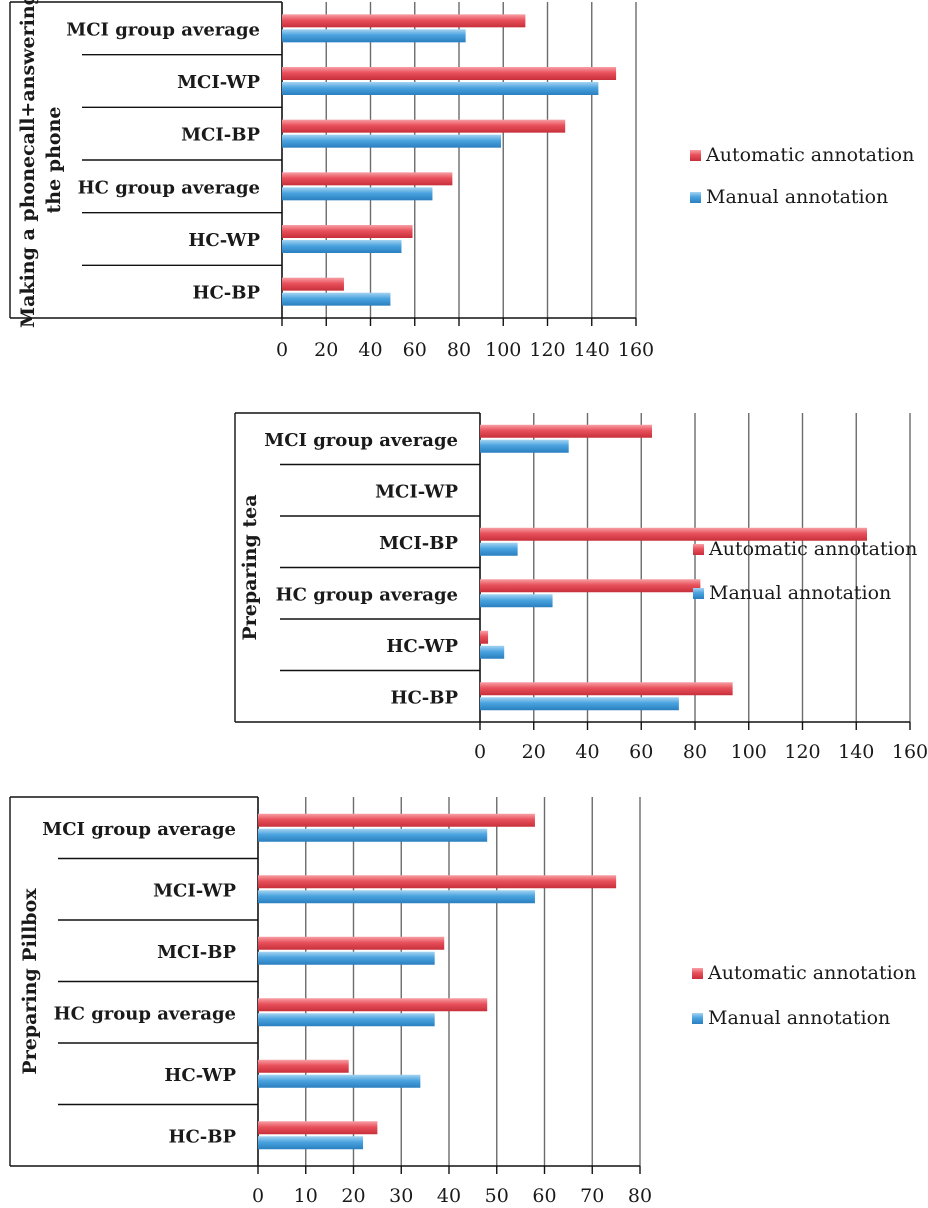 The height and width of the screenshot is (1208, 928). What do you see at coordinates (306, 1196) in the screenshot?
I see `x-tick-label: 10` at bounding box center [306, 1196].